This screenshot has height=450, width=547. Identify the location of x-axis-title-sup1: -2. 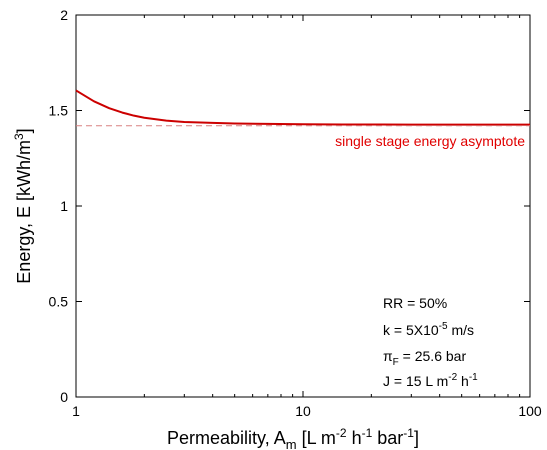
(341, 433).